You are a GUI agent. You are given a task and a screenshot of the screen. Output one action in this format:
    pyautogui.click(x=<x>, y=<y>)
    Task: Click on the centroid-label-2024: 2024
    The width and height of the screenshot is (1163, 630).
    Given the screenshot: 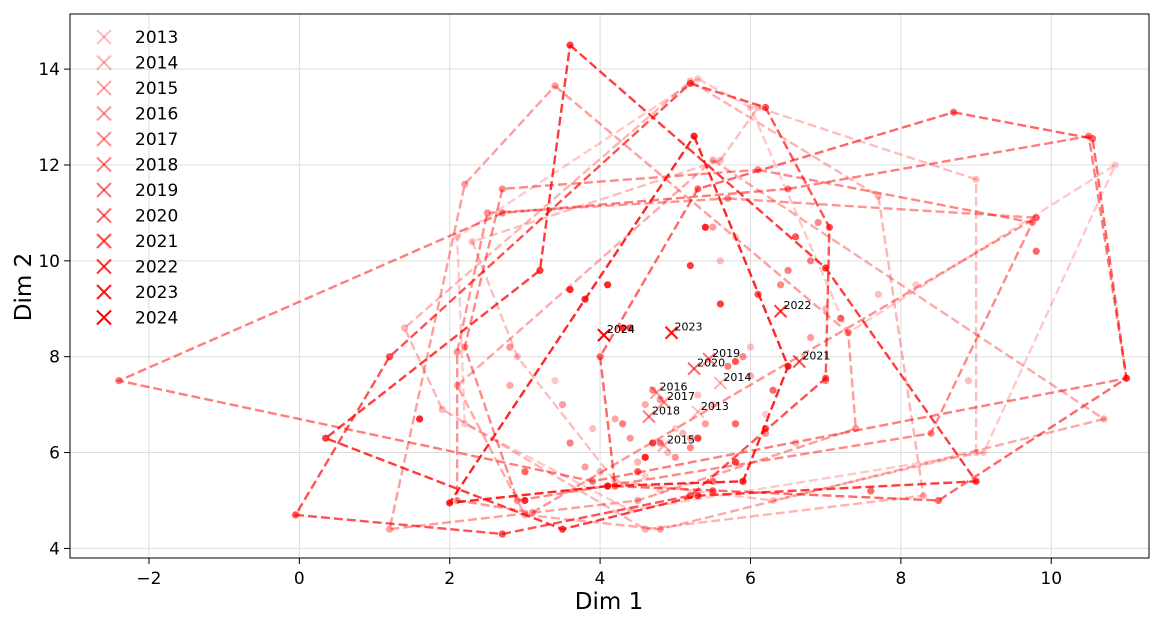 What is the action you would take?
    pyautogui.click(x=621, y=329)
    